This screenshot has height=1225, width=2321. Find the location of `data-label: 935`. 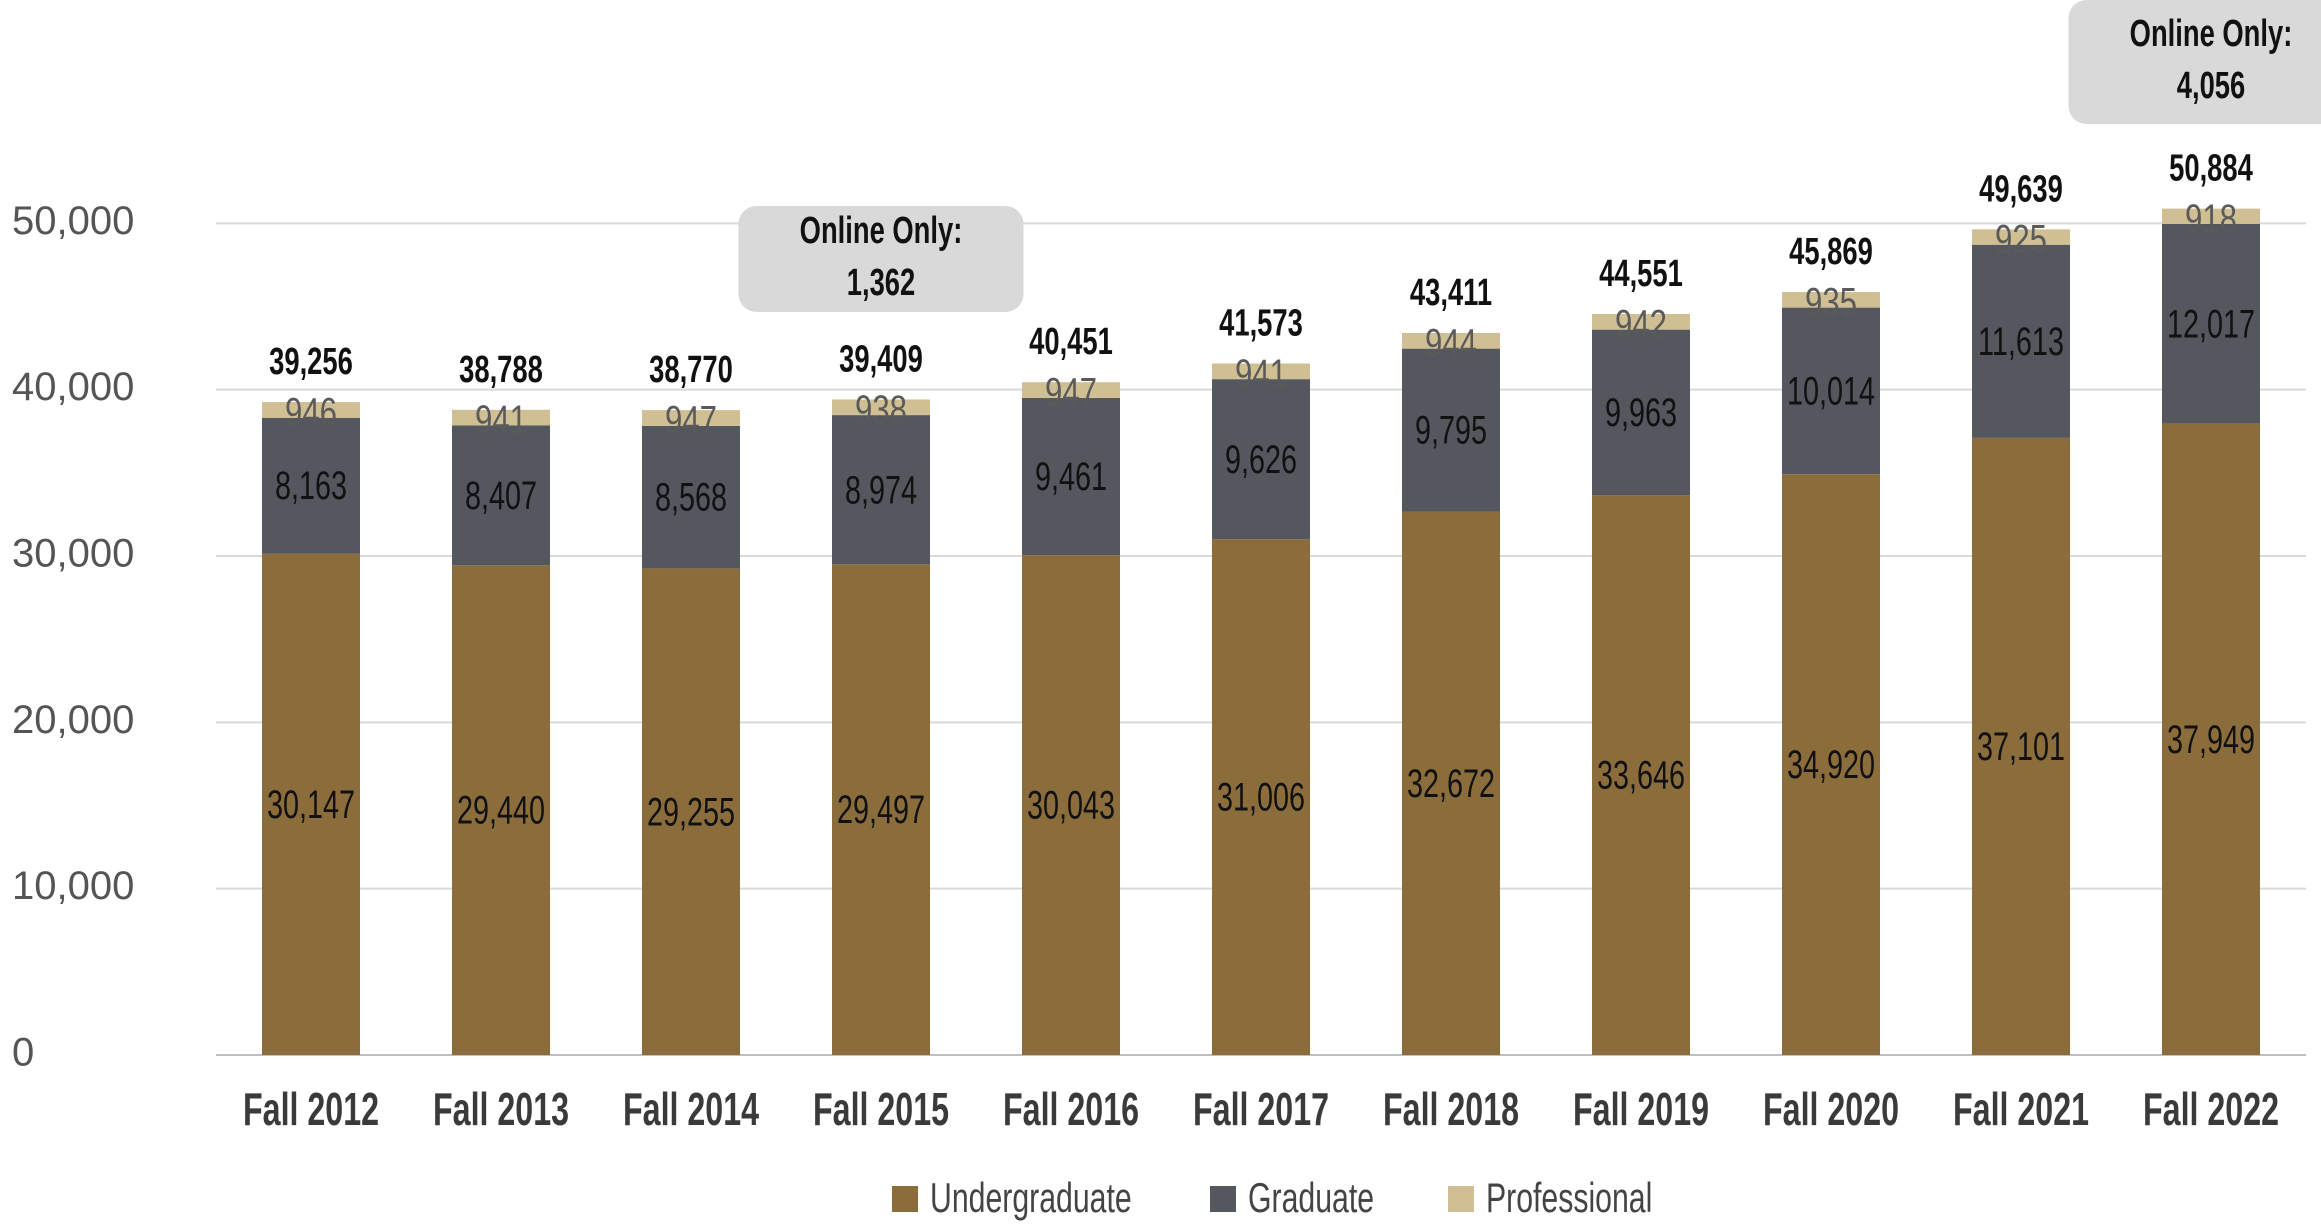

data-label: 935 is located at coordinates (1831, 302).